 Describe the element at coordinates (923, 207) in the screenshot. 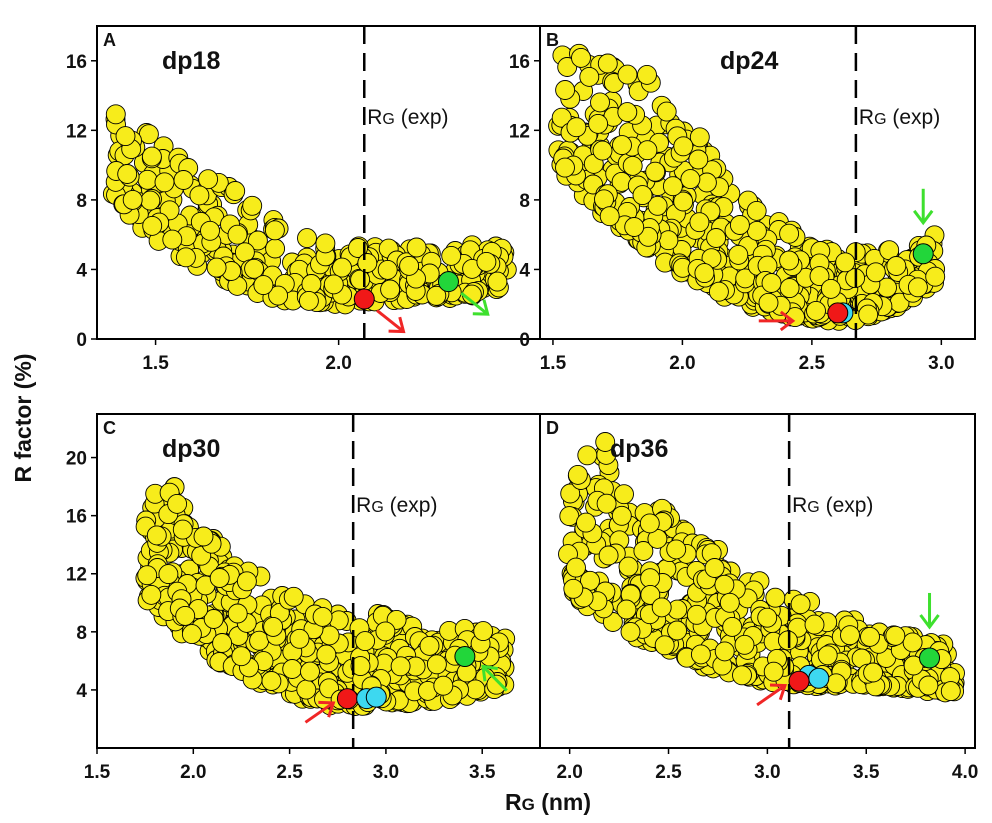

I see `alternative-arrow` at that location.